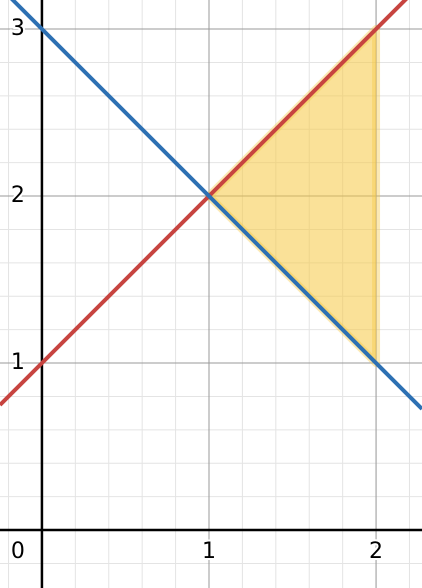 This screenshot has height=588, width=422. Describe the element at coordinates (18, 551) in the screenshot. I see `x-tick-label: 0` at that location.